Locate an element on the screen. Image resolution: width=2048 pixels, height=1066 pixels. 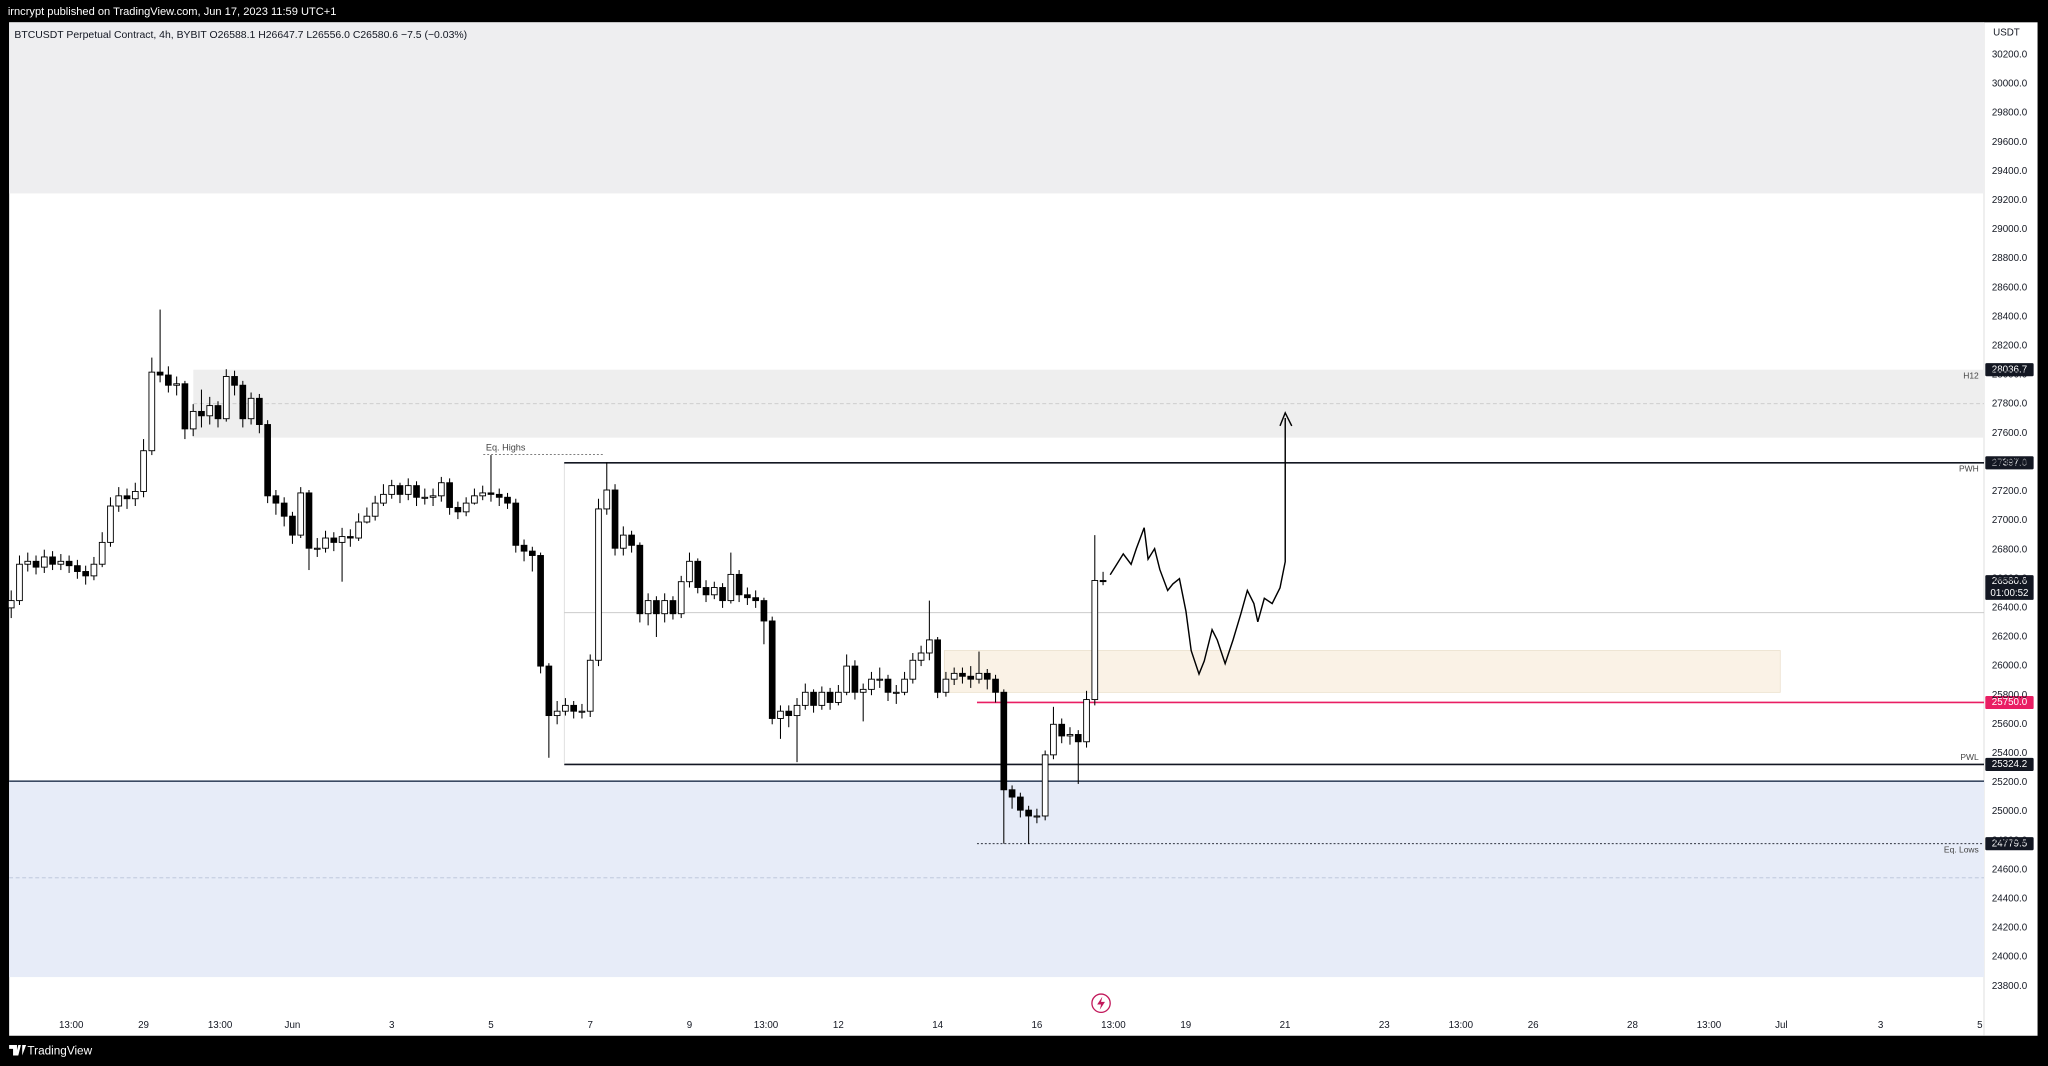
brand-logo is located at coordinates (18, 1050).